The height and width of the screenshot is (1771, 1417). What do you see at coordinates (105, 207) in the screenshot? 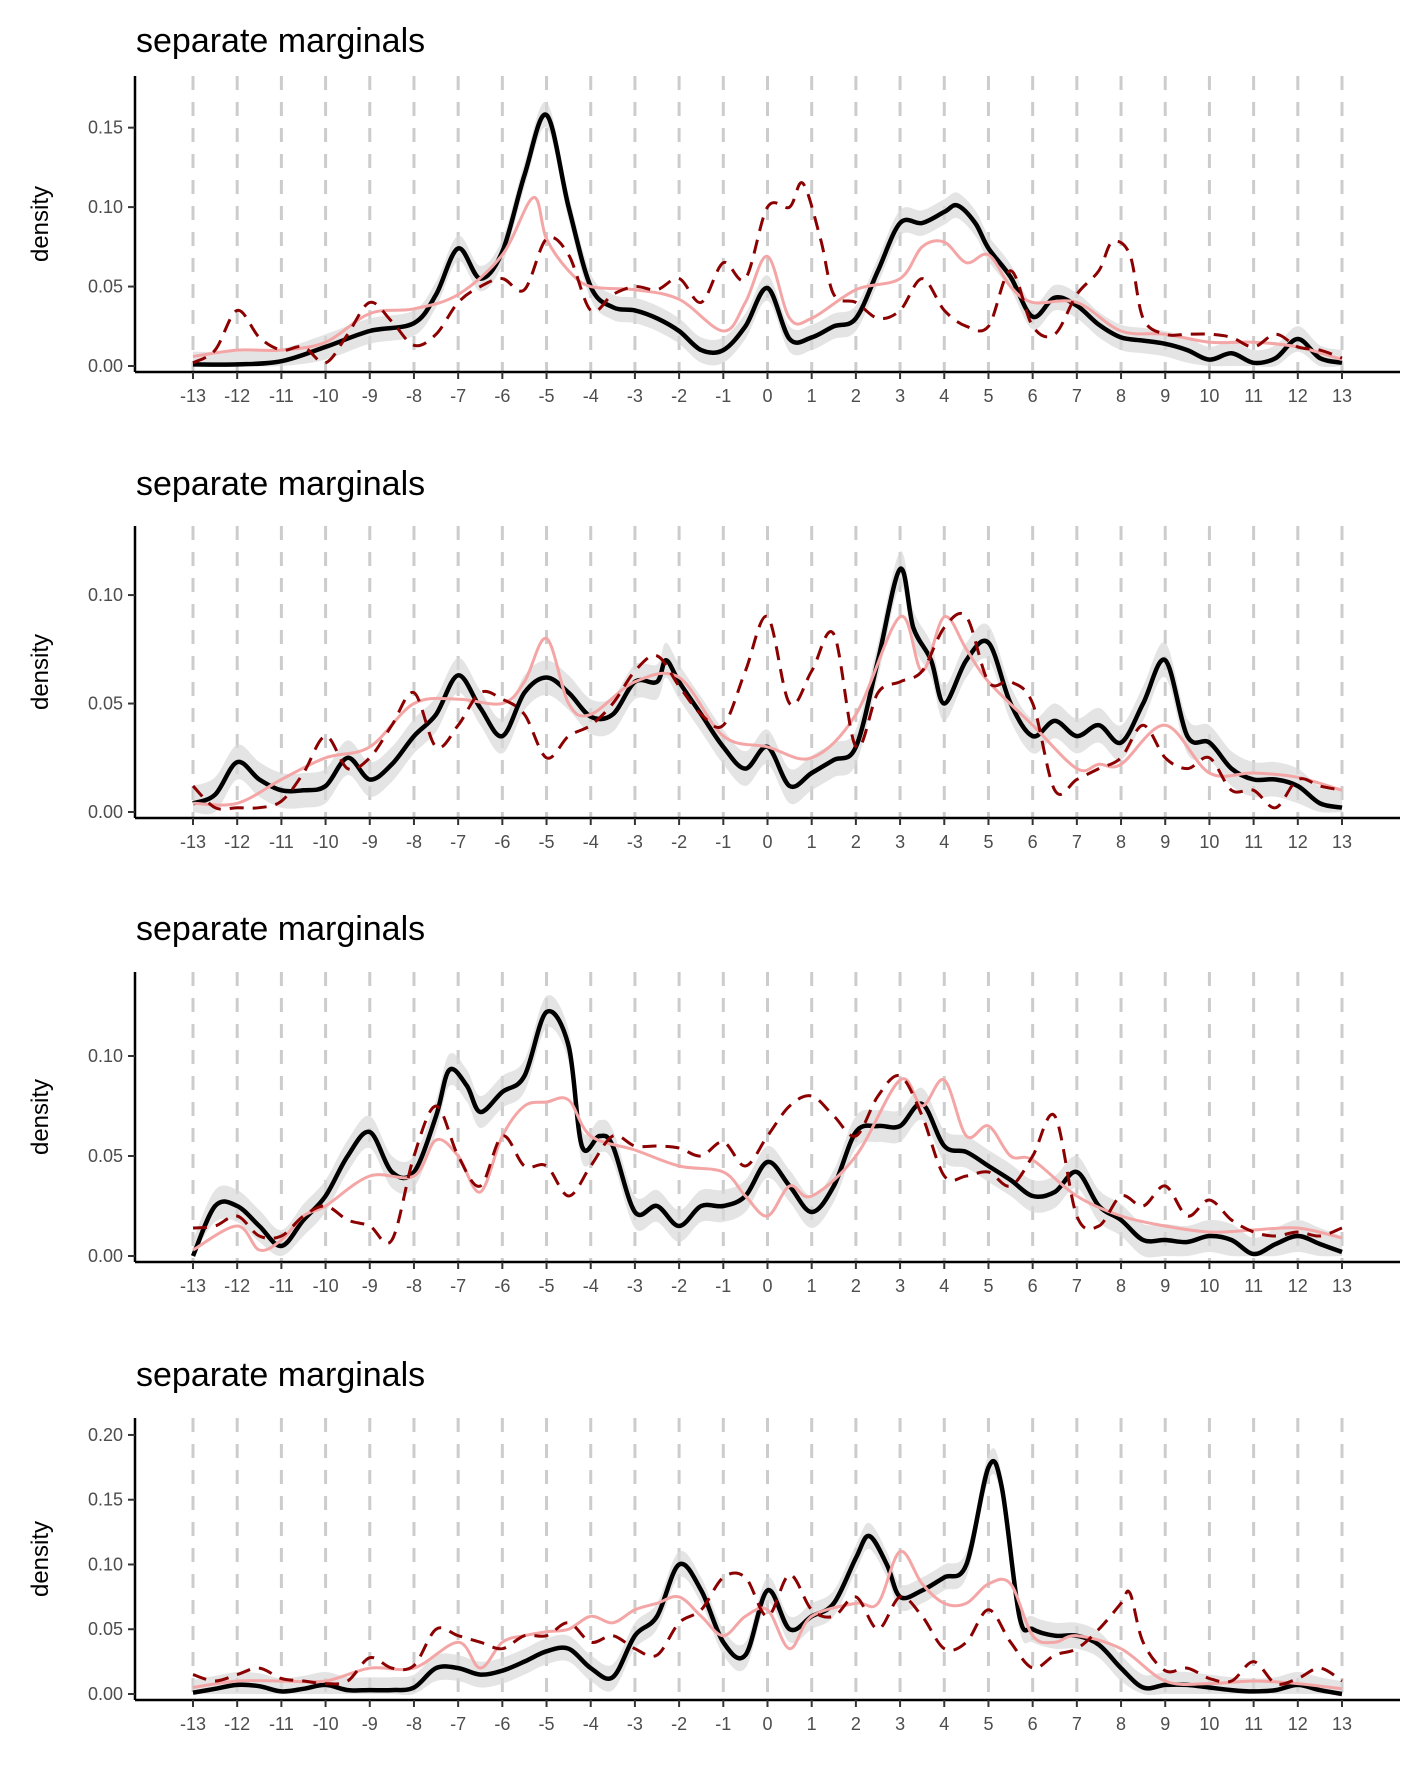
I see `y-tick-label: 0.10` at bounding box center [105, 207].